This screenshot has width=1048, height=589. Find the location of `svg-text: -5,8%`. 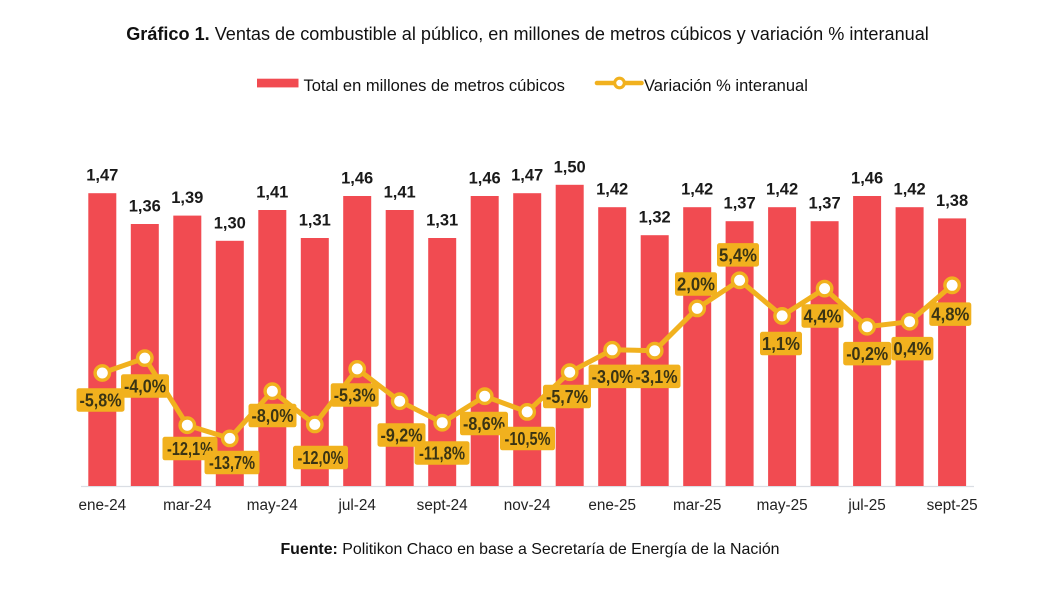

svg-text: -5,8% is located at coordinates (101, 401).